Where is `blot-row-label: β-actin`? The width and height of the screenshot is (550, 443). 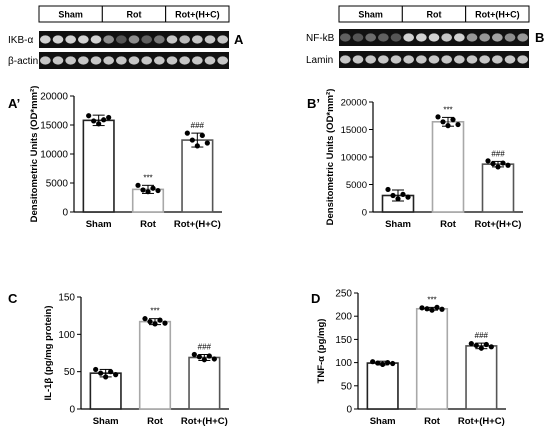
blot-row-label: β-actin is located at coordinates (23, 61).